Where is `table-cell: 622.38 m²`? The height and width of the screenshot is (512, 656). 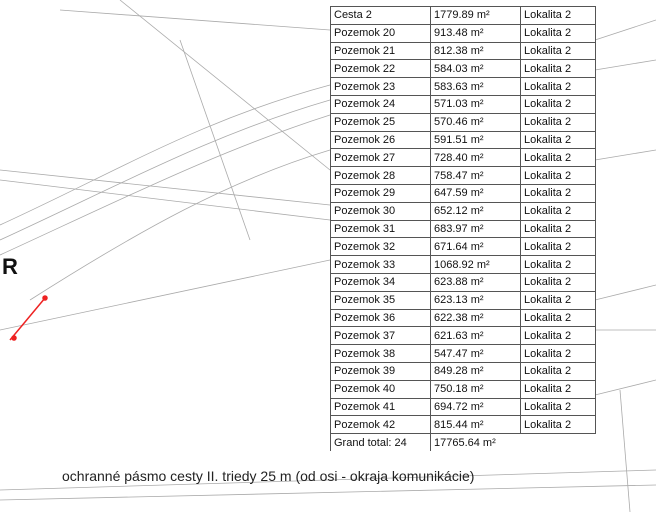
table-cell: 622.38 m² is located at coordinates (475, 318).